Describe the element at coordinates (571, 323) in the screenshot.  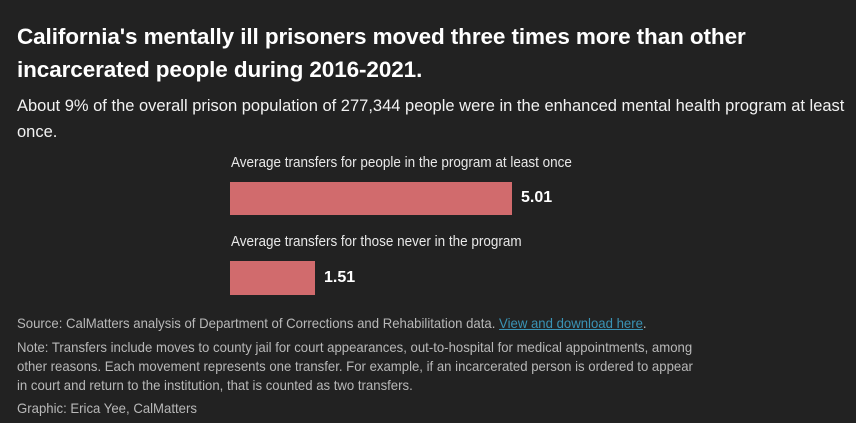
I see `download-link: View and download here` at that location.